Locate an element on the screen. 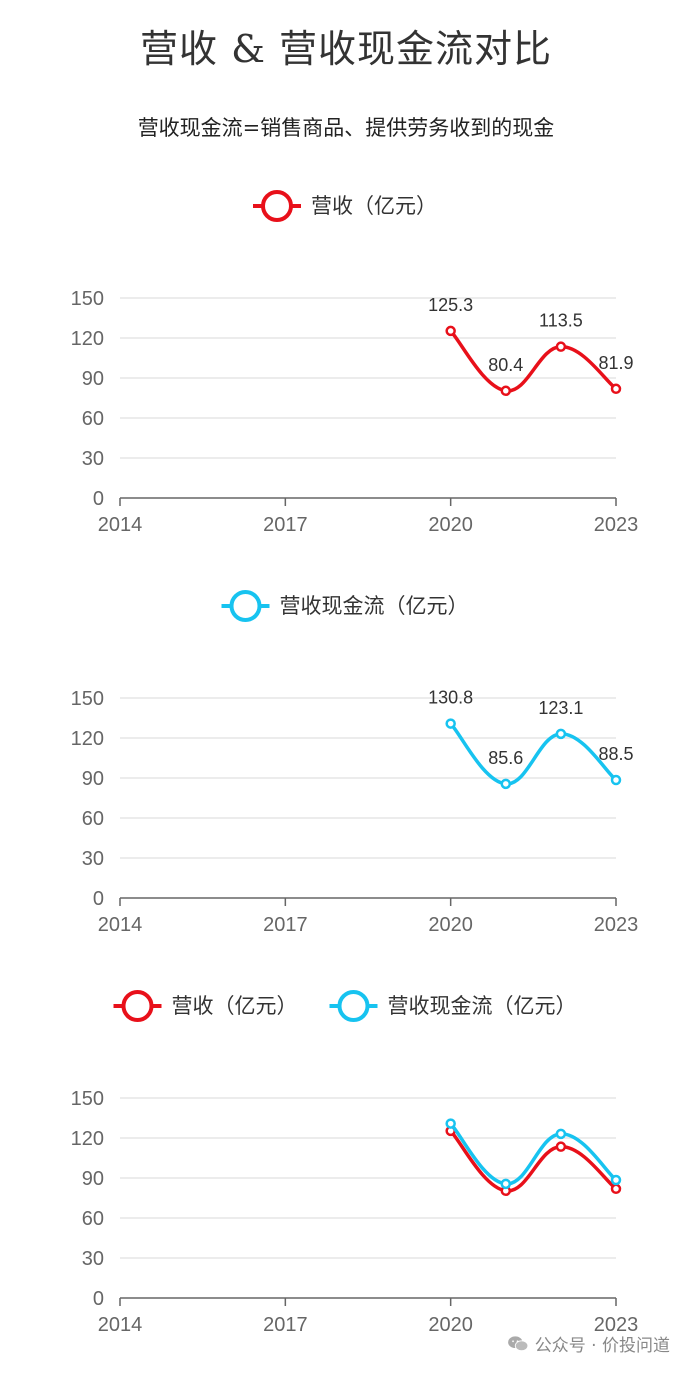  chart-title: 营收 & 营收现金流对比 is located at coordinates (346, 49).